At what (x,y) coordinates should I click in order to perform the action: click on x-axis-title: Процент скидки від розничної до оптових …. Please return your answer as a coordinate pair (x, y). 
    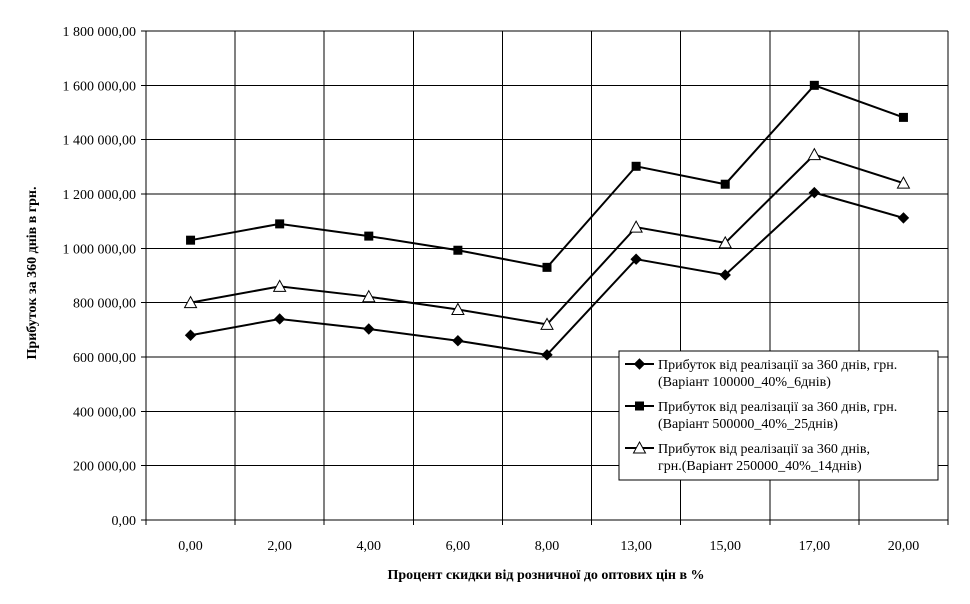
    Looking at the image, I should click on (545, 575).